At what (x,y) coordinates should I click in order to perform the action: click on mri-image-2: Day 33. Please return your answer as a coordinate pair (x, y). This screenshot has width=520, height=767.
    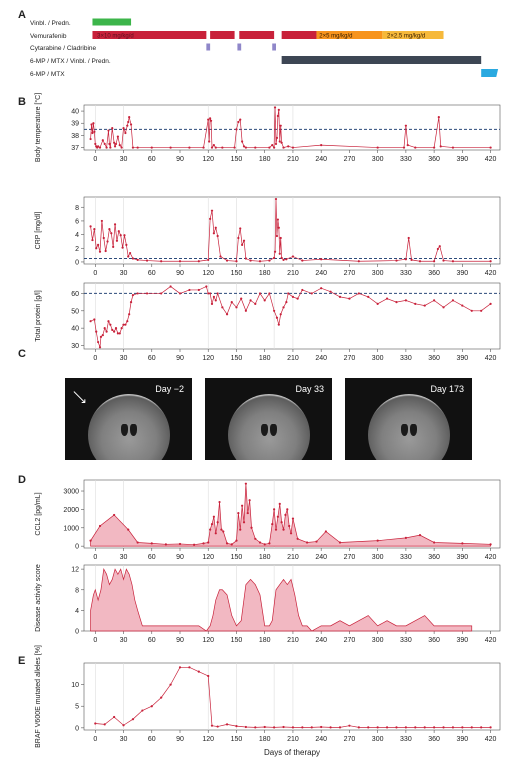
    Looking at the image, I should click on (268, 419).